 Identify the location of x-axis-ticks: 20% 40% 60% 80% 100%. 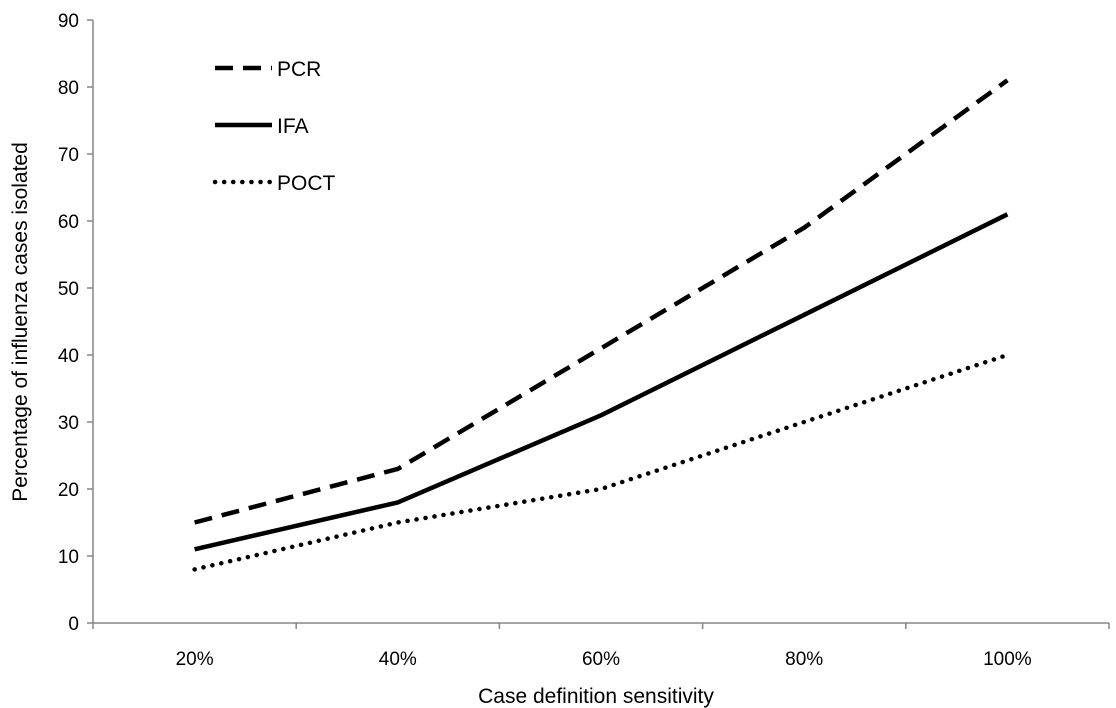
(601, 646).